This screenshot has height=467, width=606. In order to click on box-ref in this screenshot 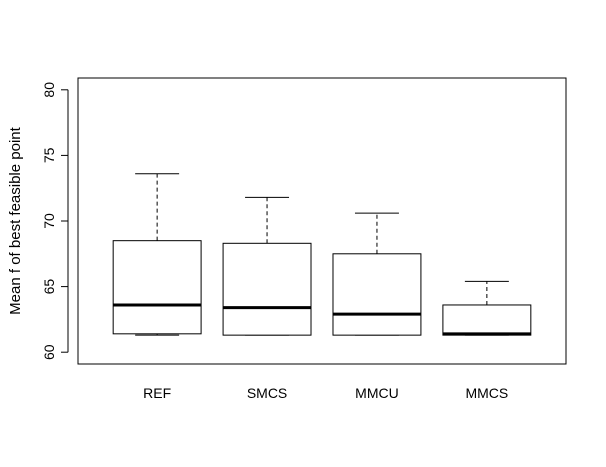, I will do `click(157, 254)`.